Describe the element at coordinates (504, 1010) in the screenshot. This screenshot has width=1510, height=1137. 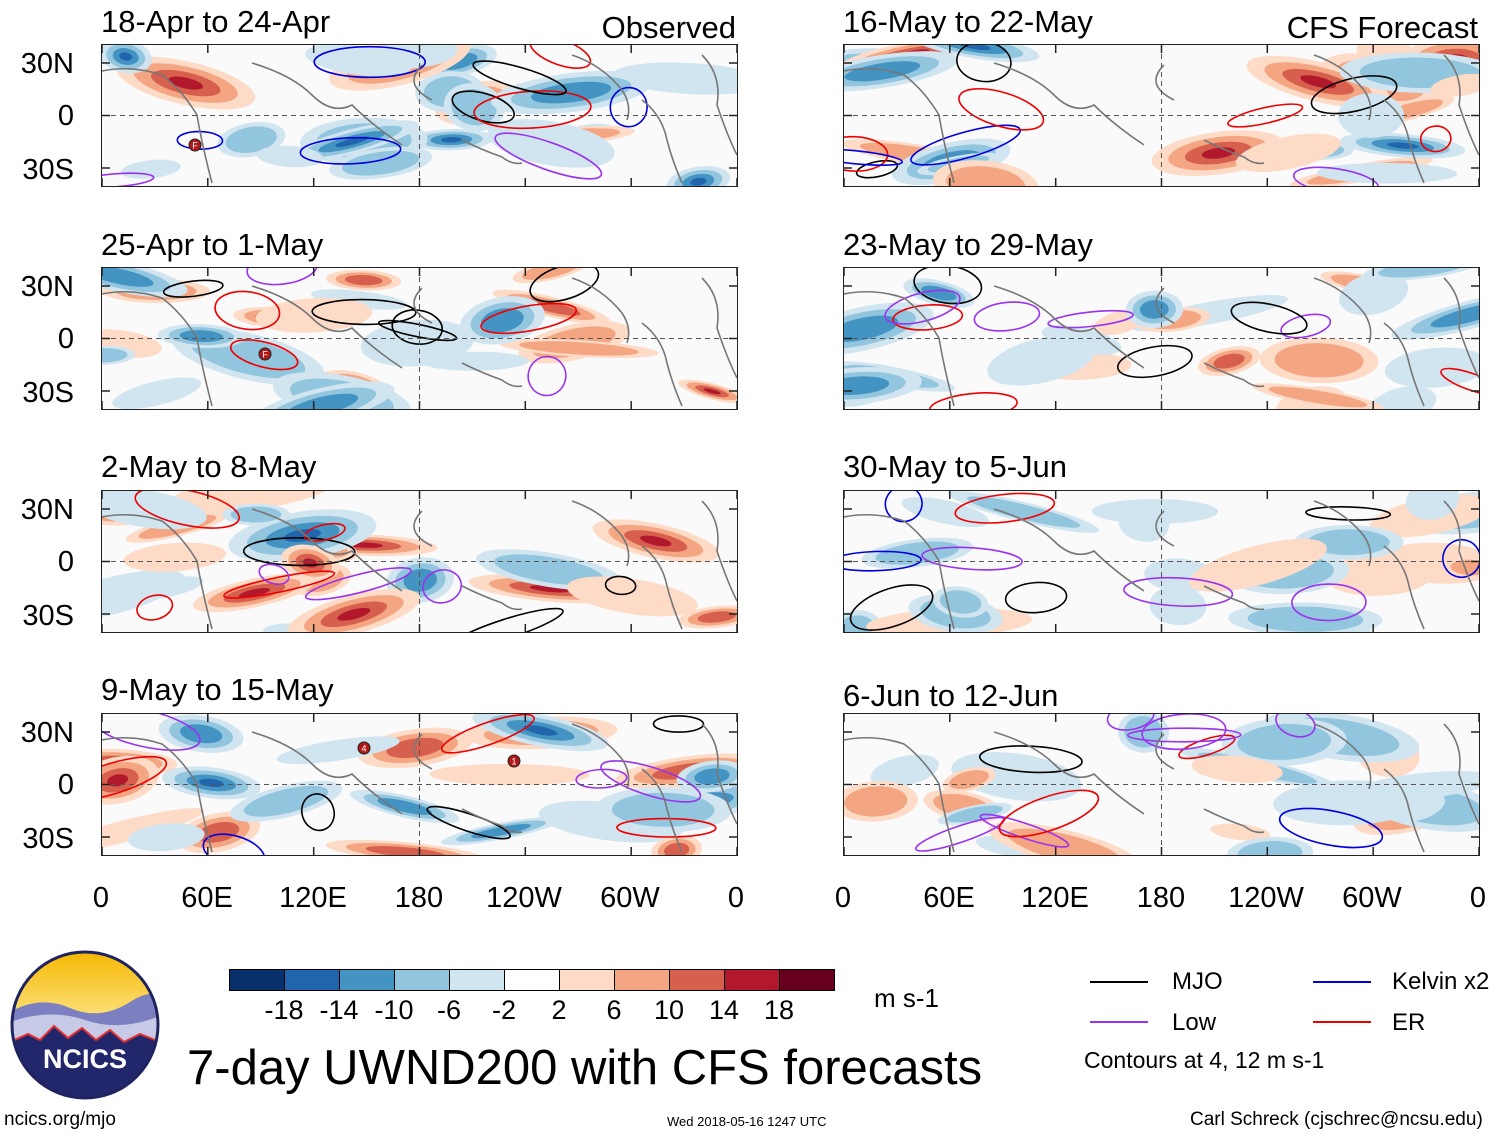
I see `colorbar-label: -2` at that location.